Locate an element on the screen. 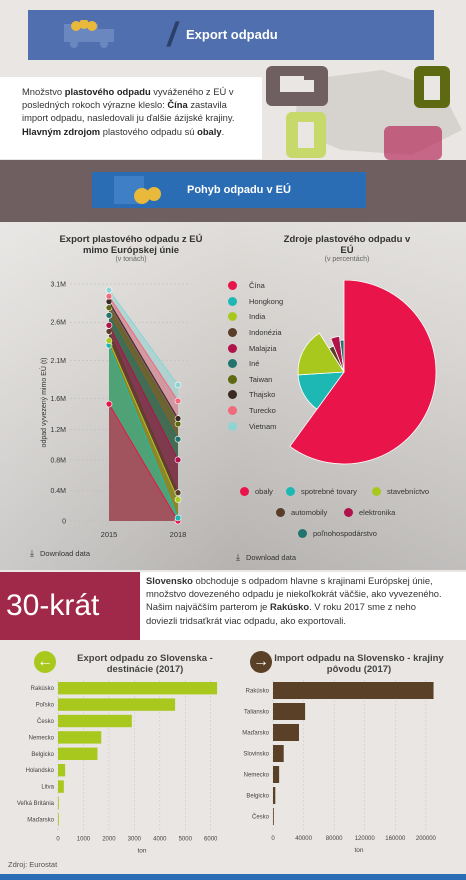  legend-item: obaly is located at coordinates (263, 491).